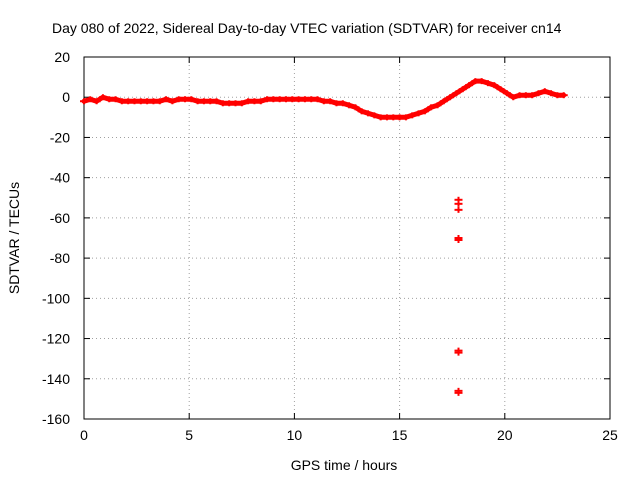  I want to click on x-axis-label: GPS time / hours, so click(344, 465).